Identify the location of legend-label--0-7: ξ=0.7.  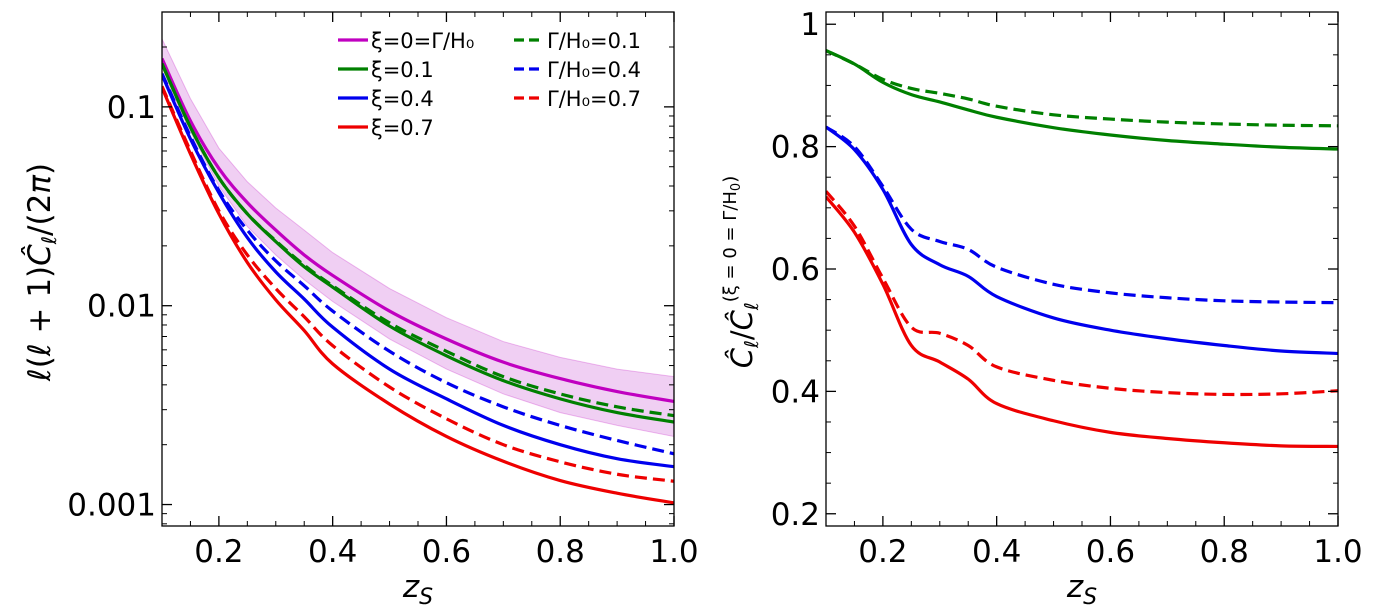
(402, 128).